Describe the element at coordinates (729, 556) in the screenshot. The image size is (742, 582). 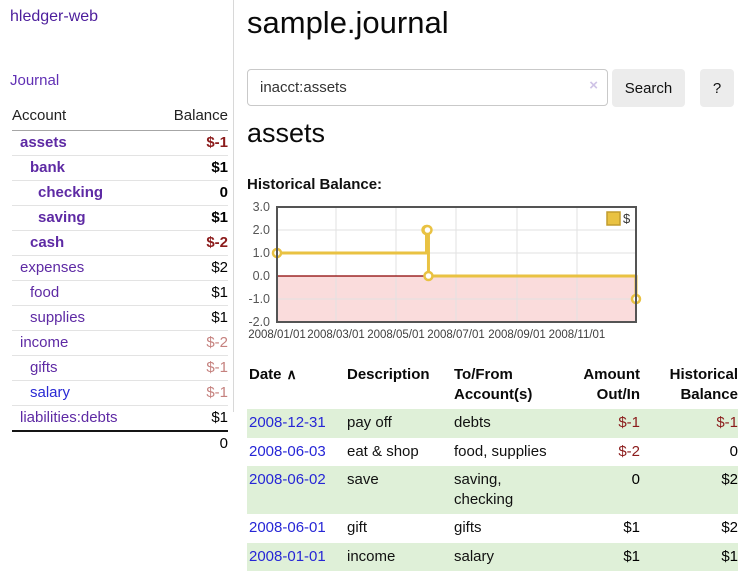
I see `transaction-balance: $1` at that location.